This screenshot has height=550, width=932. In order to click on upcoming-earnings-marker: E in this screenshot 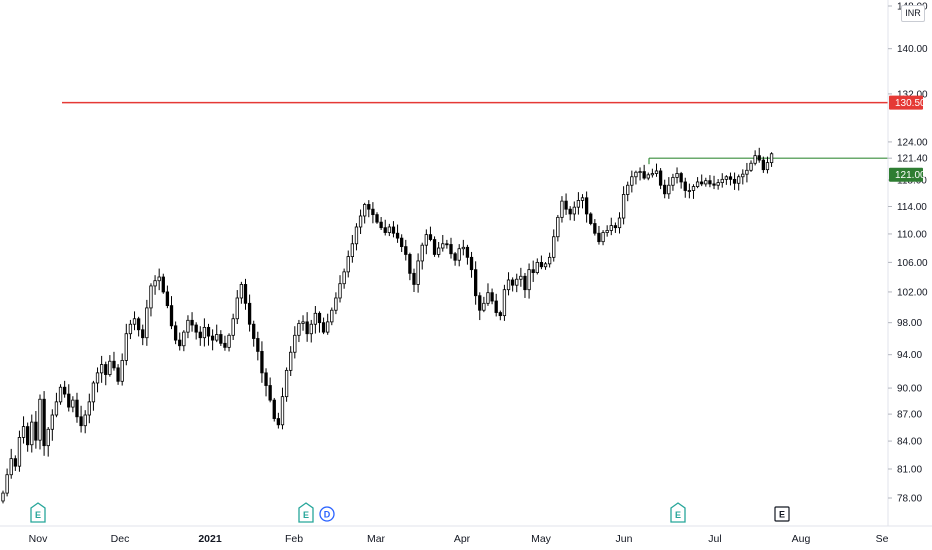, I will do `click(782, 514)`.